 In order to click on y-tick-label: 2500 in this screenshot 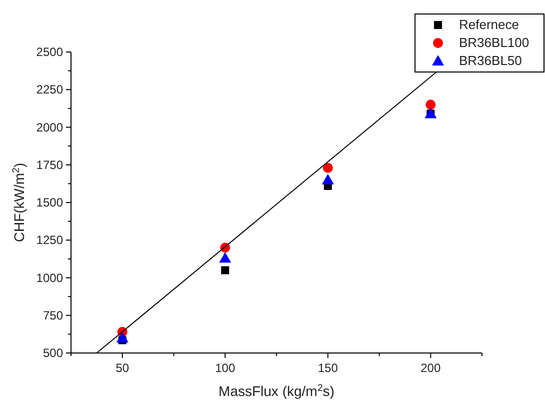, I will do `click(50, 52)`.